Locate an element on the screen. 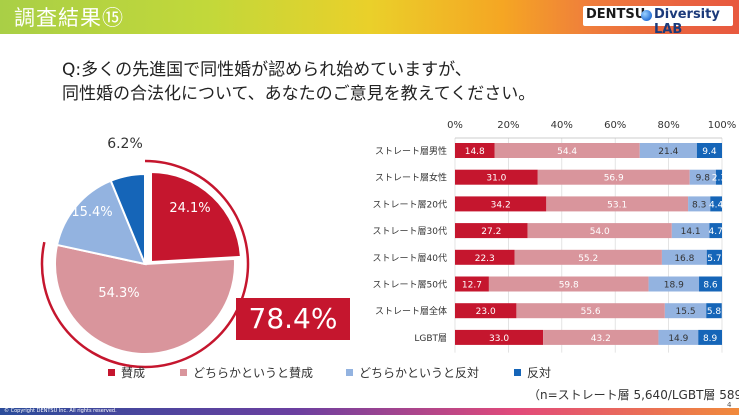 The height and width of the screenshot is (415, 739). bar-value-label: 53.1 is located at coordinates (617, 205).